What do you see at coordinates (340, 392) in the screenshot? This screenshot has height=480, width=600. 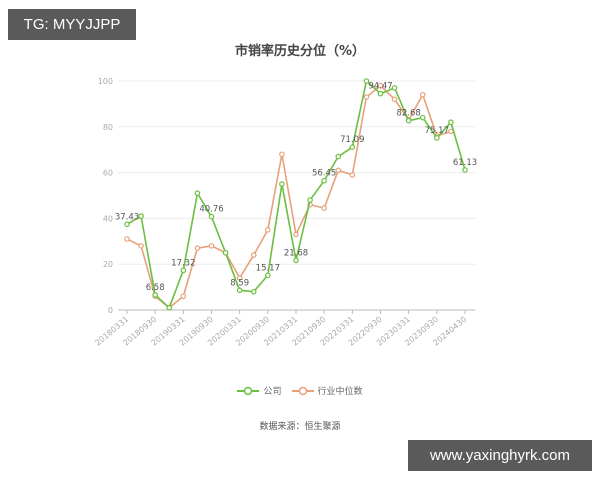 I see `legend-label-industry: 行业中位数` at bounding box center [340, 392].